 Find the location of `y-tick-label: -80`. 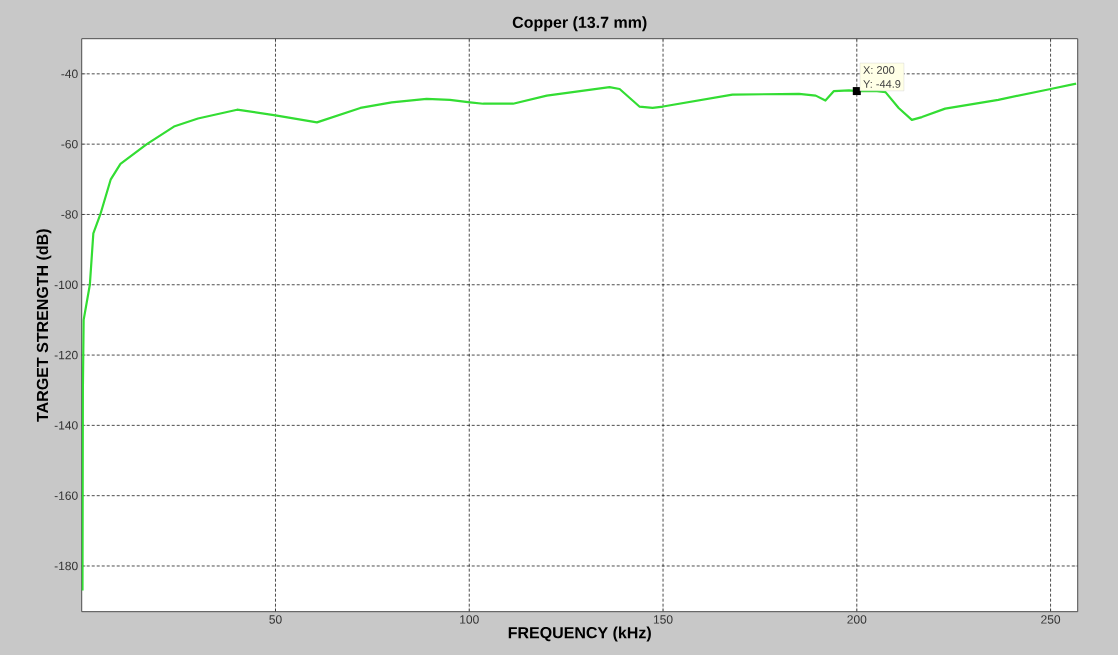

y-tick-label: -80 is located at coordinates (69, 214).